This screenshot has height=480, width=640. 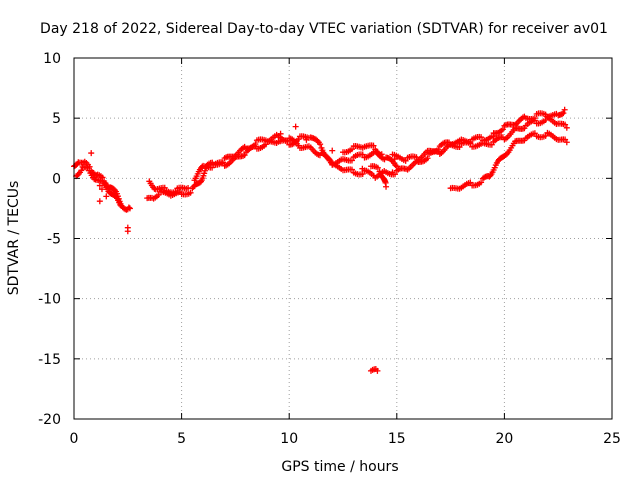 I want to click on y-tick-label: 10, so click(x=52, y=59).